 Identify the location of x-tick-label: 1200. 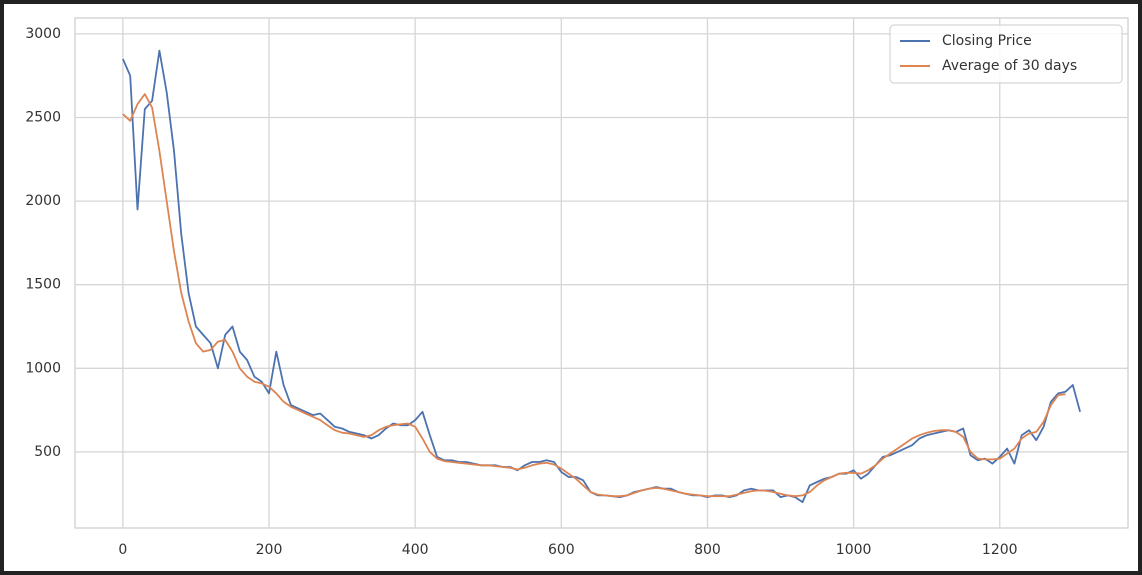
(1000, 550).